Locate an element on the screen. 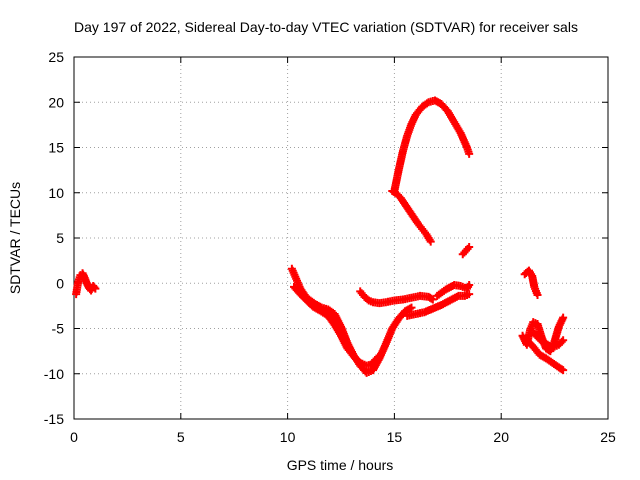  y-tick-label: -5 is located at coordinates (58, 329).